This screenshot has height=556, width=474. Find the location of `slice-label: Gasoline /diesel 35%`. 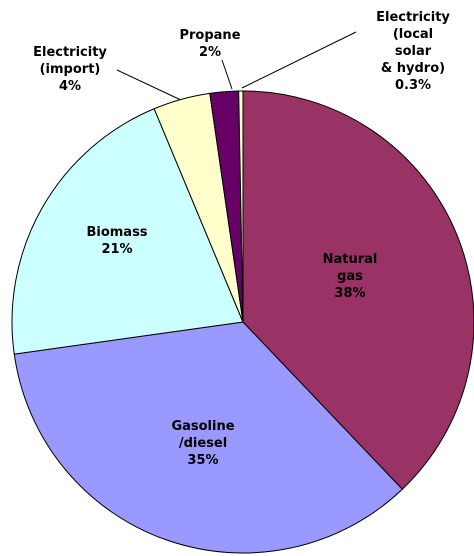

slice-label: Gasoline /diesel 35% is located at coordinates (202, 443).